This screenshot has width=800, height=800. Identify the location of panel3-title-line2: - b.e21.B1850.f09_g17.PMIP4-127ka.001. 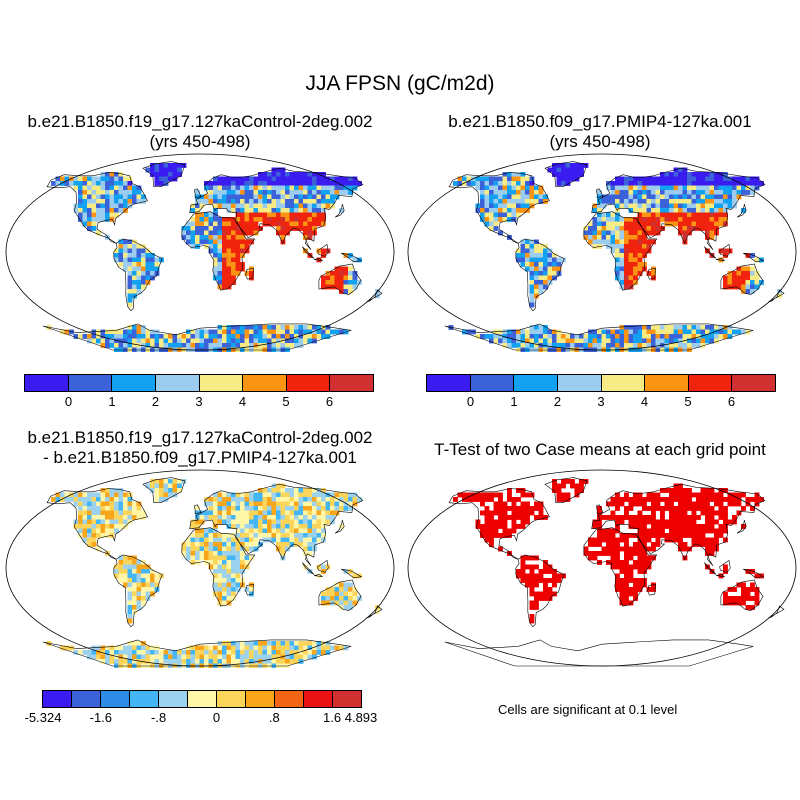
(200, 457).